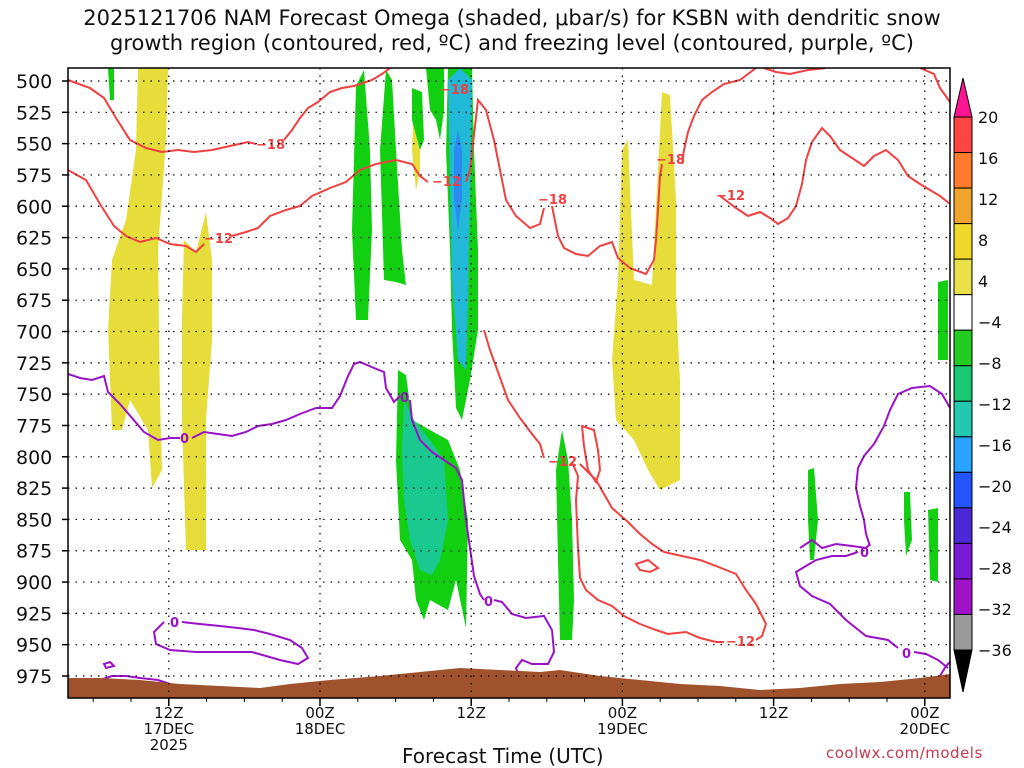 The height and width of the screenshot is (768, 1024). What do you see at coordinates (925, 729) in the screenshot?
I see `x-tick-label-5-1: 20DEC` at bounding box center [925, 729].